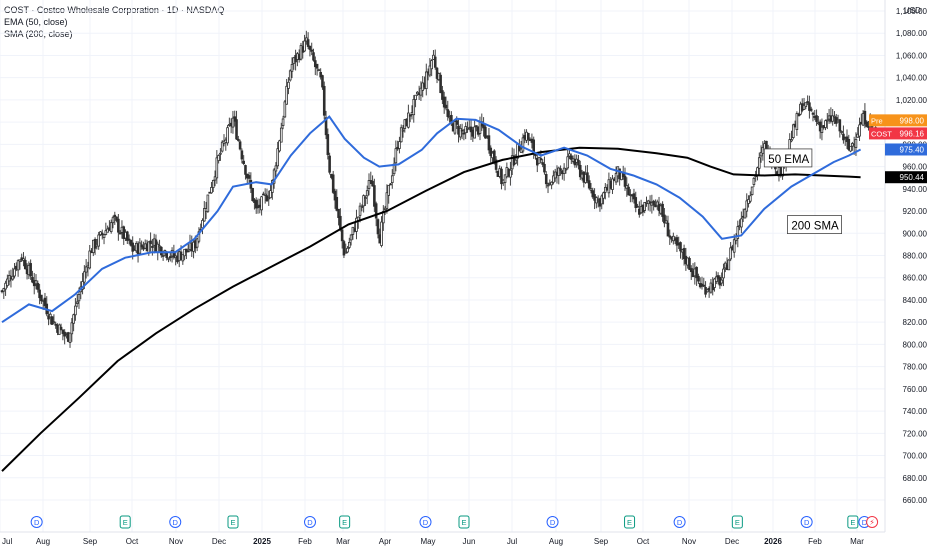  Describe the element at coordinates (908, 275) in the screenshot. I see `price-axis` at that location.